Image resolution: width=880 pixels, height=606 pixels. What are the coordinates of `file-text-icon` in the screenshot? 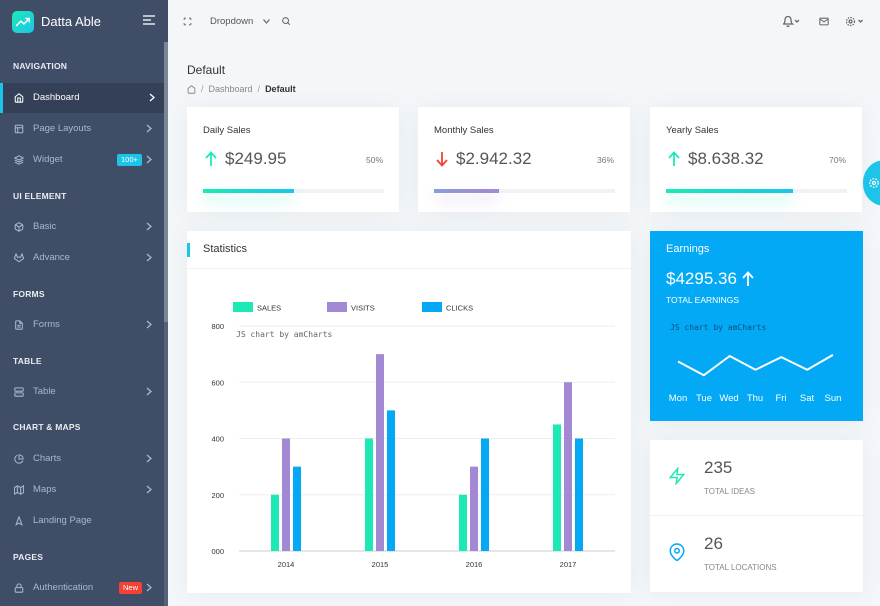 It's located at (19, 325).